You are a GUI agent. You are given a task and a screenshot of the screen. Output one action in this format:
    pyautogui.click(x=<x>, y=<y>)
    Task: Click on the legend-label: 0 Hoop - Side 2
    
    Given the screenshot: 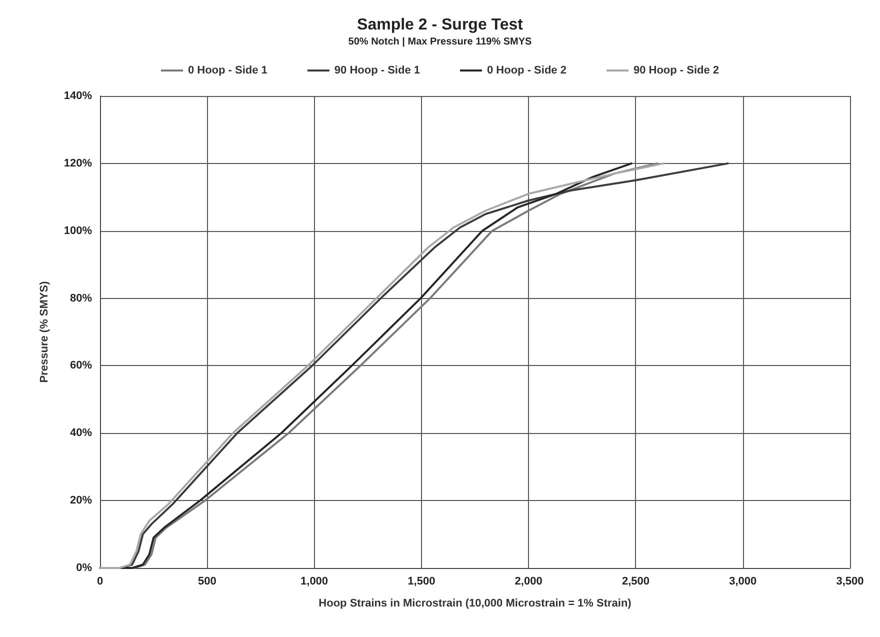 What is the action you would take?
    pyautogui.click(x=526, y=70)
    